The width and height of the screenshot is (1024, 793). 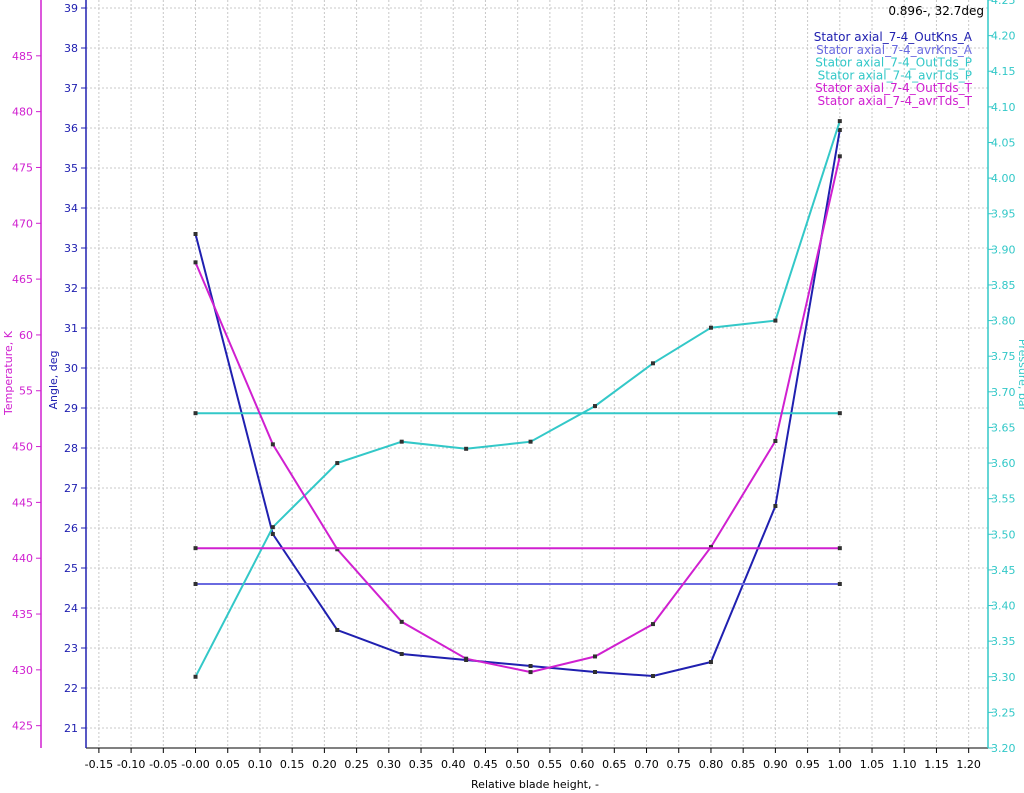 I want to click on temperature-tick-label: 430, so click(x=22, y=670).